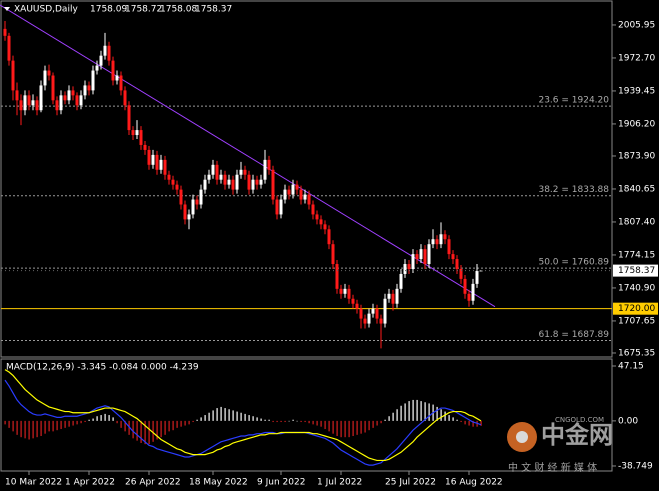 The image size is (659, 491). What do you see at coordinates (636, 91) in the screenshot?
I see `y-tick-label: 1939.45` at bounding box center [636, 91].